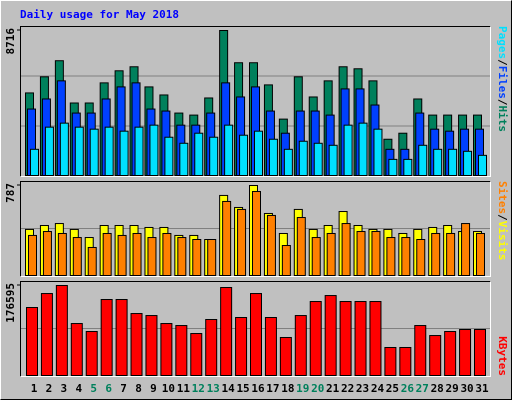 This screenshot has width=512, height=400. Describe the element at coordinates (452, 388) in the screenshot. I see `x-tick-label: 29` at that location.